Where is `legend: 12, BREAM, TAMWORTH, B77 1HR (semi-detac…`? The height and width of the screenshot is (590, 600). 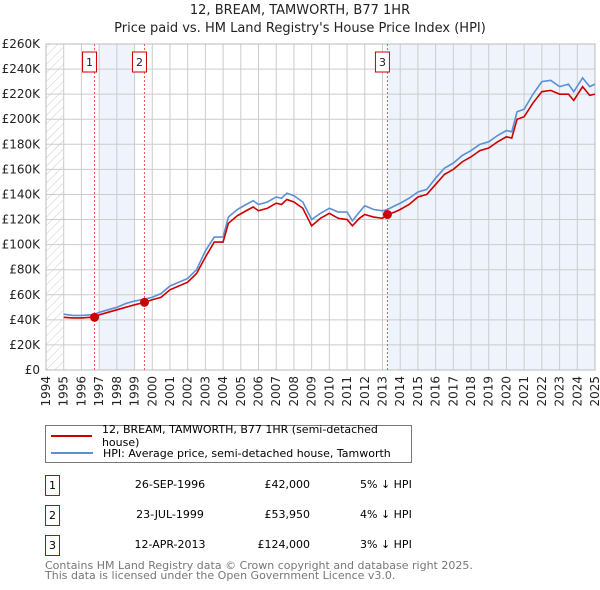 legend: 12, BREAM, TAMWORTH, B77 1HR (semi-detac… is located at coordinates (228, 443).